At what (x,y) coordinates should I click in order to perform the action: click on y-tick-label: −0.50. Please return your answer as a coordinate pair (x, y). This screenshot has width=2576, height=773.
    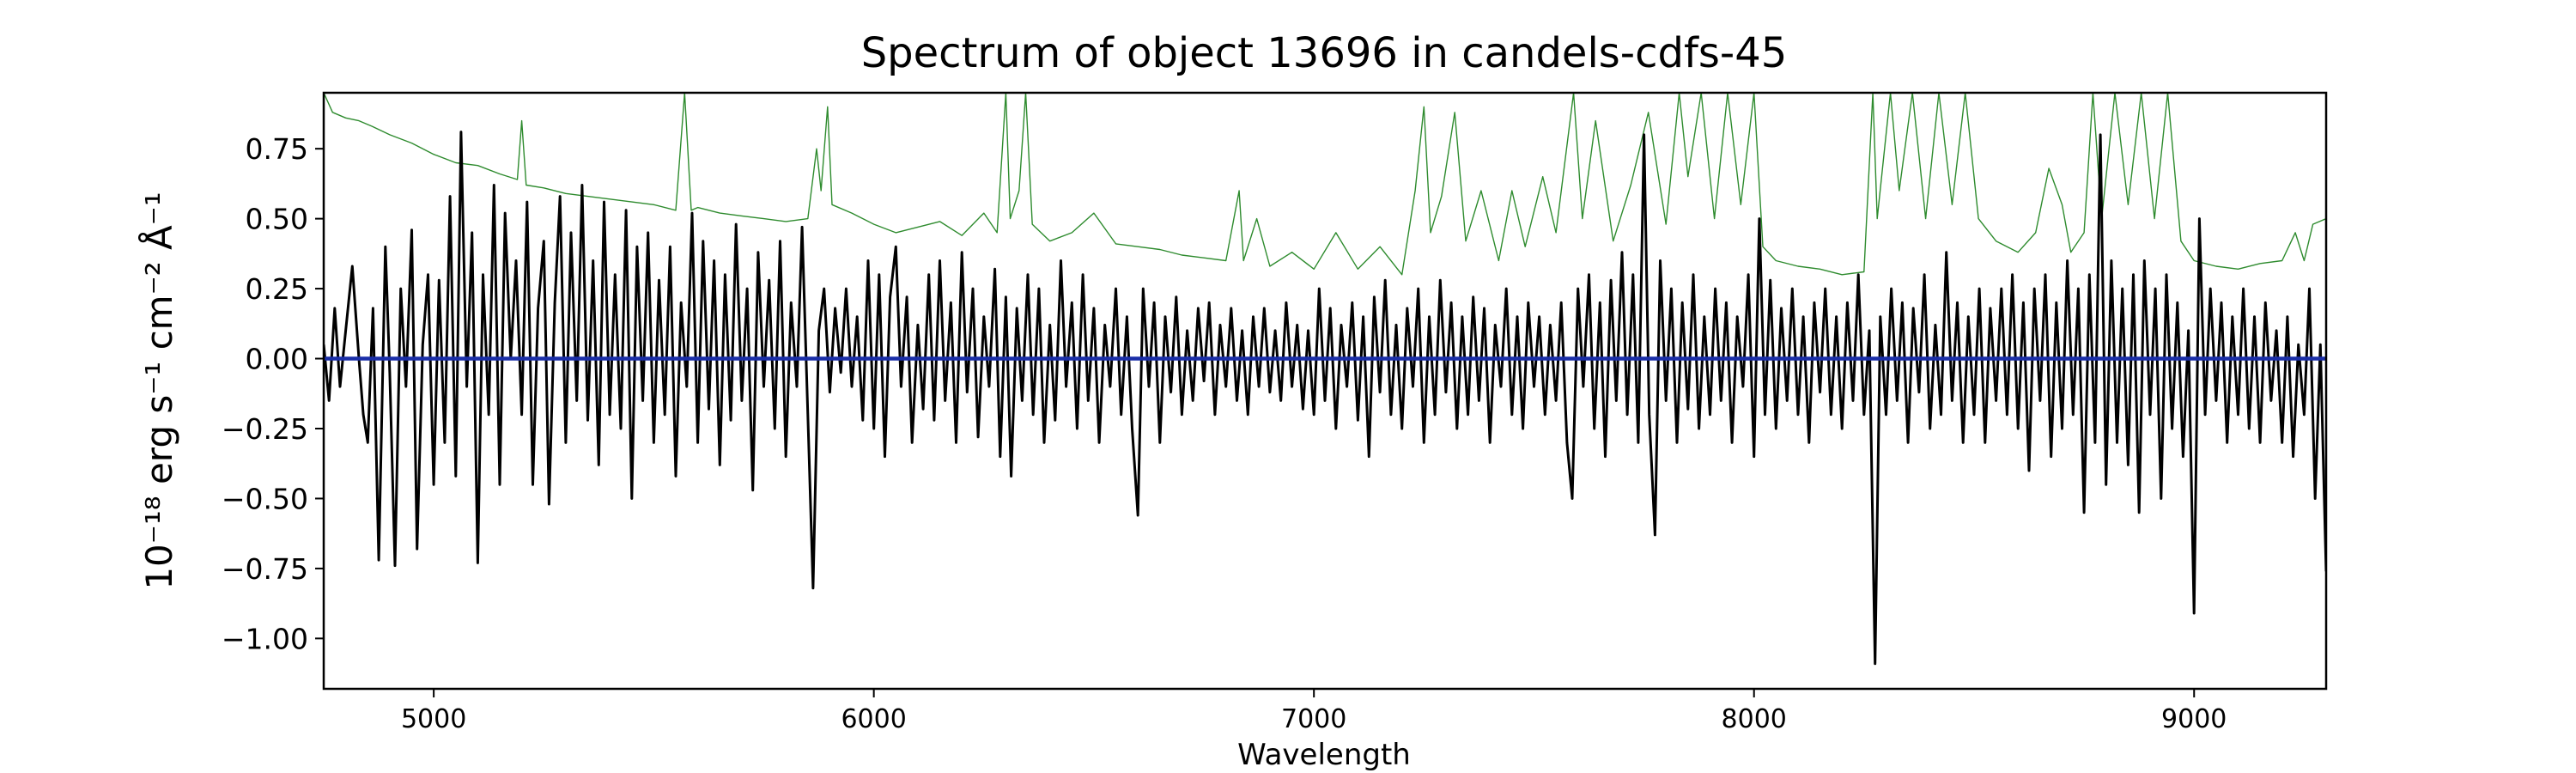
    Looking at the image, I should click on (265, 498).